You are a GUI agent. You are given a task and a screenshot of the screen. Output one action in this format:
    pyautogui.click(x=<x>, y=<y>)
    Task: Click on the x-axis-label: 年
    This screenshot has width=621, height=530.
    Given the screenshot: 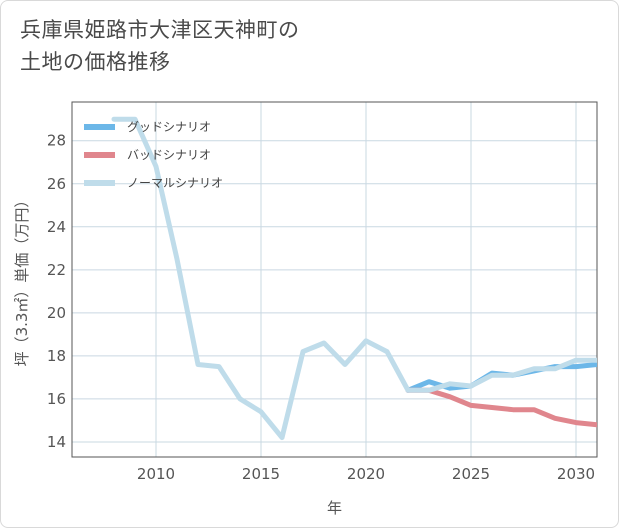 What is the action you would take?
    pyautogui.click(x=334, y=508)
    